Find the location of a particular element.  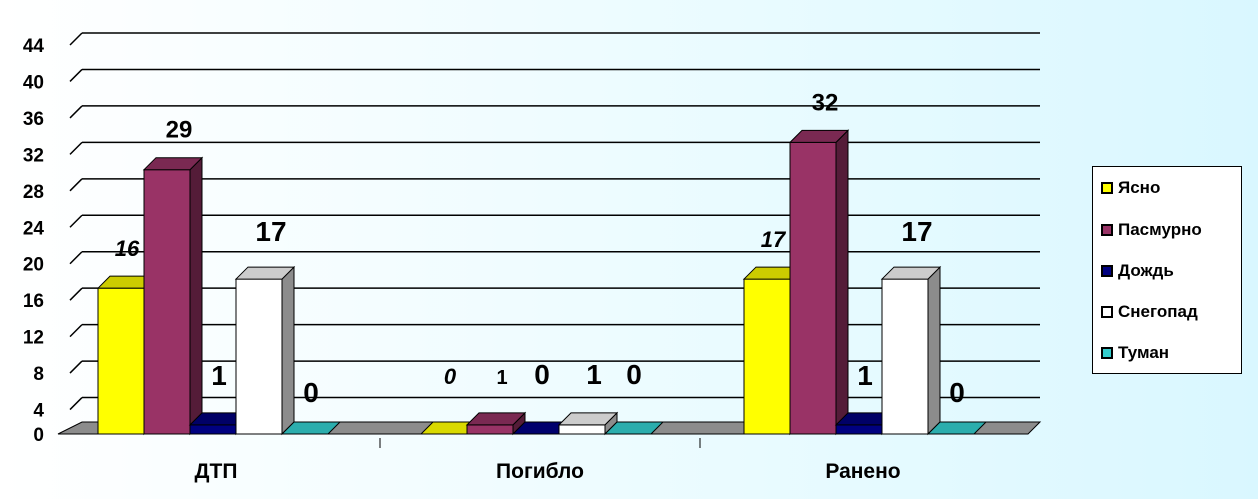

data-label: 32 is located at coordinates (825, 102).